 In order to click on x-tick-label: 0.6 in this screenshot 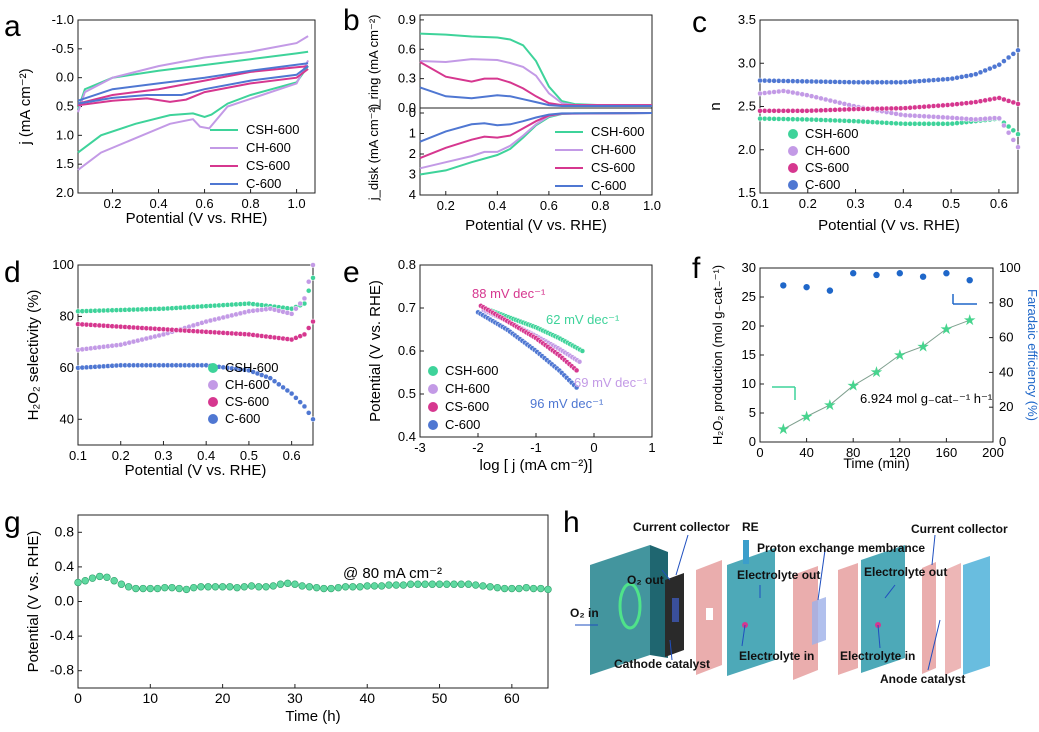, I will do `click(999, 203)`.